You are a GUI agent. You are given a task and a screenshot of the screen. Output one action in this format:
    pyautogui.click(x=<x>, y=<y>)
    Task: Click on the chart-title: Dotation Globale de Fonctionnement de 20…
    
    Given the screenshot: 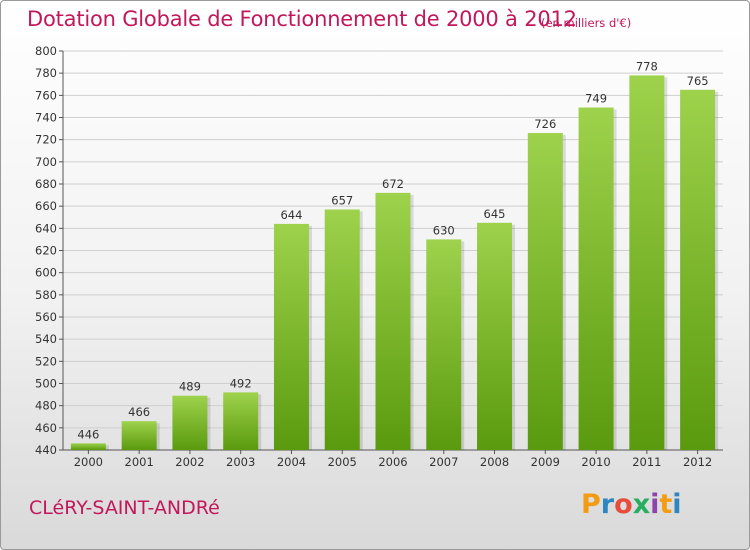 What is the action you would take?
    pyautogui.click(x=302, y=19)
    